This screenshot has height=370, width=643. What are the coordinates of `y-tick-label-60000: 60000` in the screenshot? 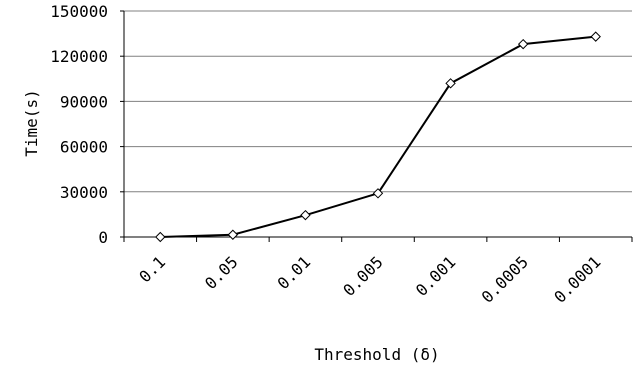 It's located at (84, 147).